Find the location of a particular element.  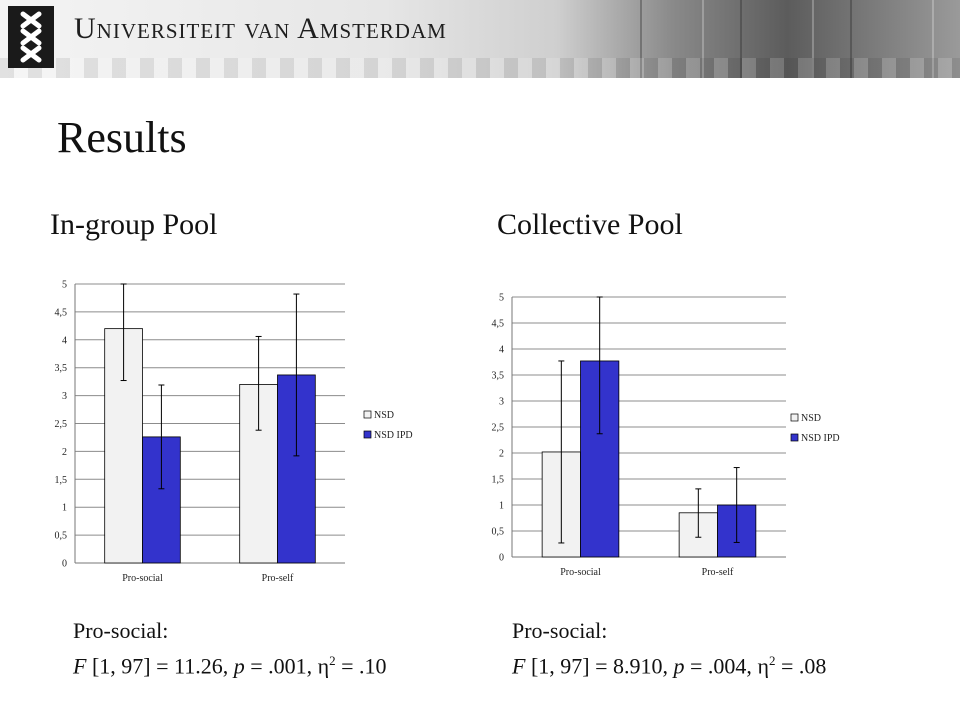

university-name: Universiteit van Amsterdam is located at coordinates (260, 28).